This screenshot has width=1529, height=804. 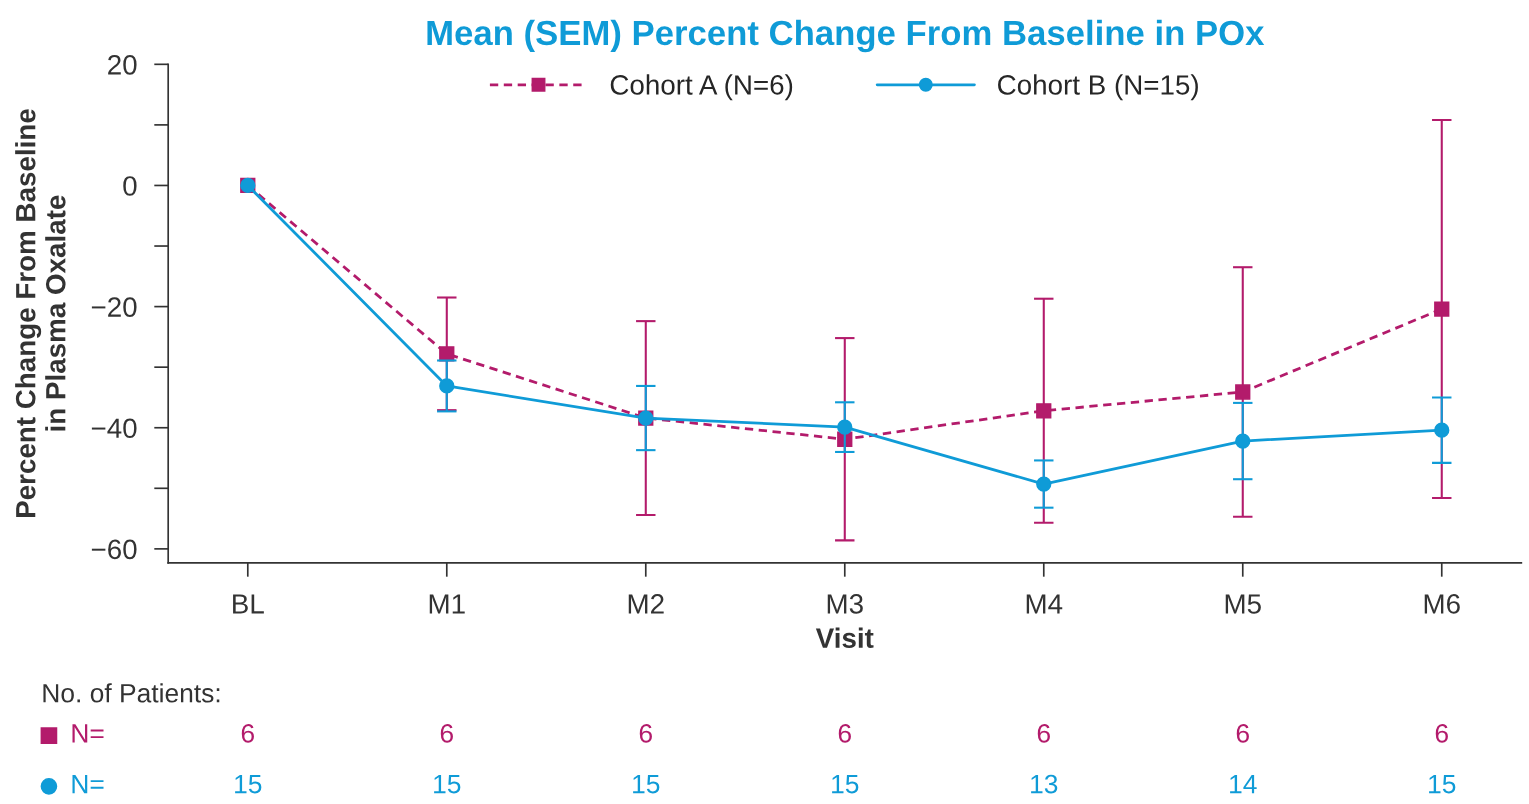 I want to click on x-tick-label: M2, so click(x=646, y=604).